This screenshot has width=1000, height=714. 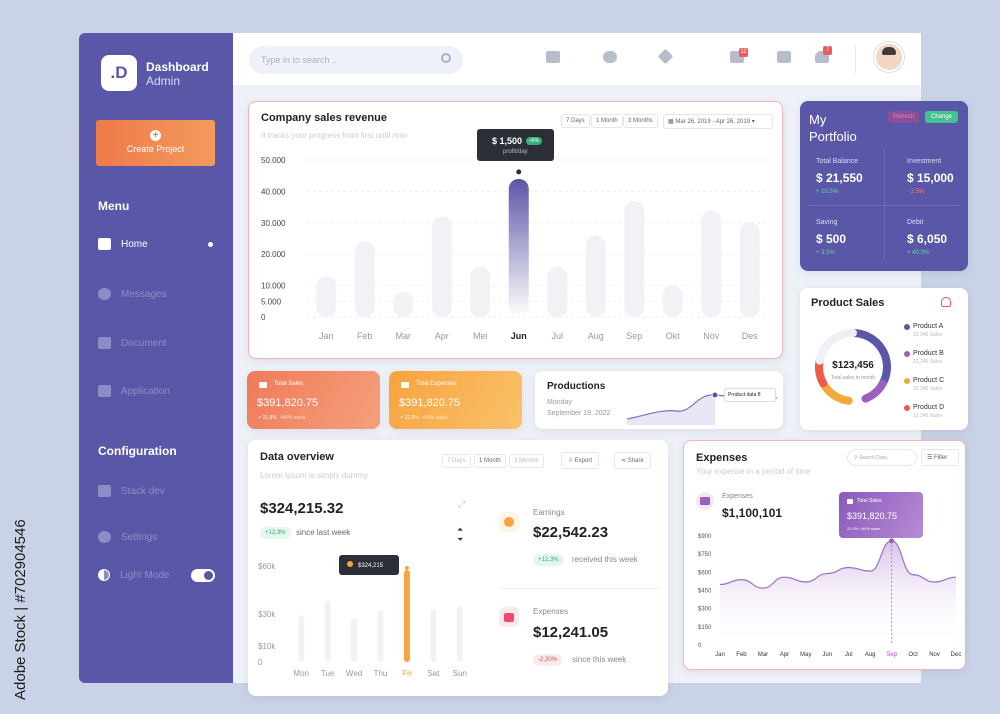 What do you see at coordinates (750, 336) in the screenshot?
I see `x-tick-label: Des` at bounding box center [750, 336].